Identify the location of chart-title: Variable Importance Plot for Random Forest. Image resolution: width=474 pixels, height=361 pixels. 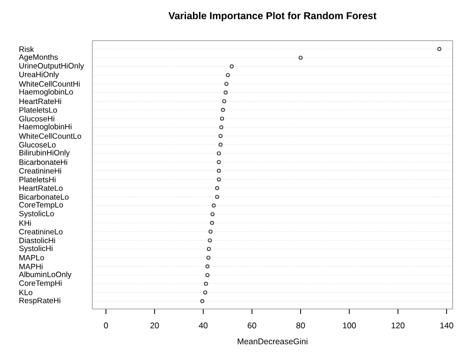
(272, 17).